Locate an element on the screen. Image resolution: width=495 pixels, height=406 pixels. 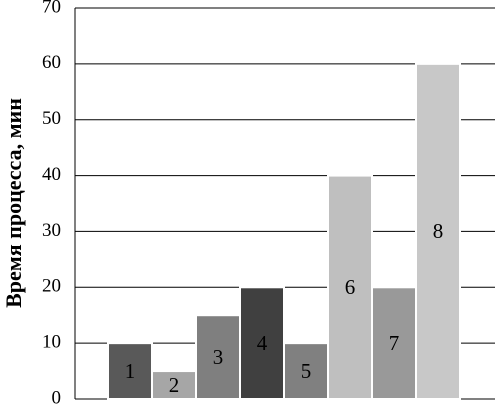
bar-label: 6 is located at coordinates (350, 287).